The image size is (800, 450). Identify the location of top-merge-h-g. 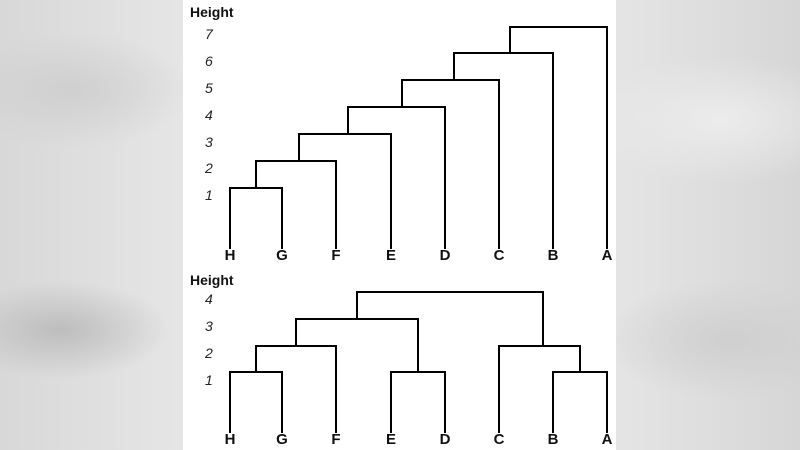
(256, 218).